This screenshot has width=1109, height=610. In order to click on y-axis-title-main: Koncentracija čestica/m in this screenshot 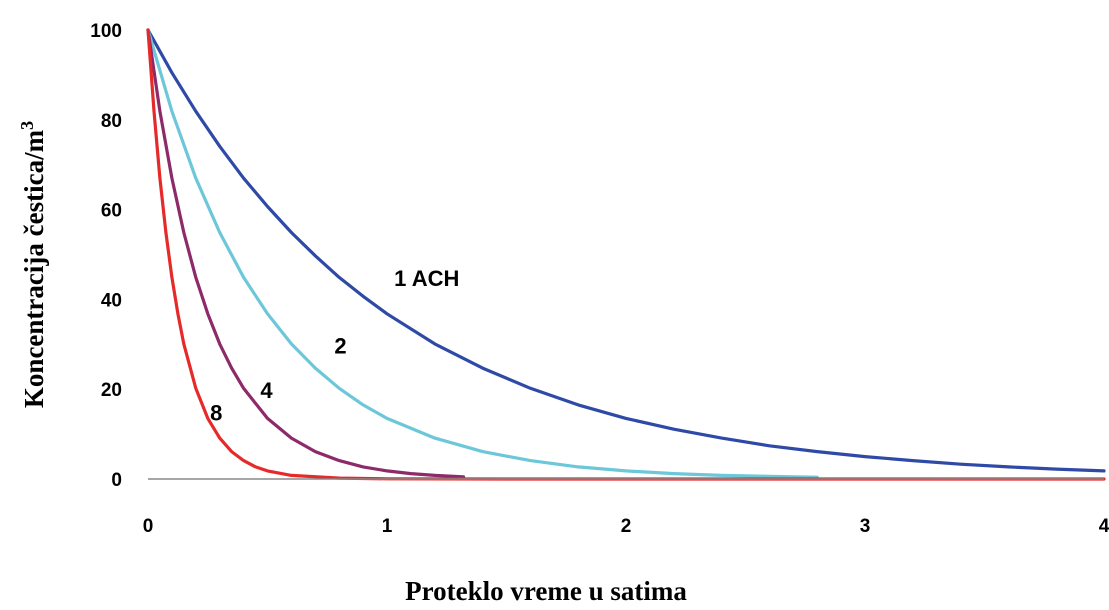, I will do `click(34, 268)`.